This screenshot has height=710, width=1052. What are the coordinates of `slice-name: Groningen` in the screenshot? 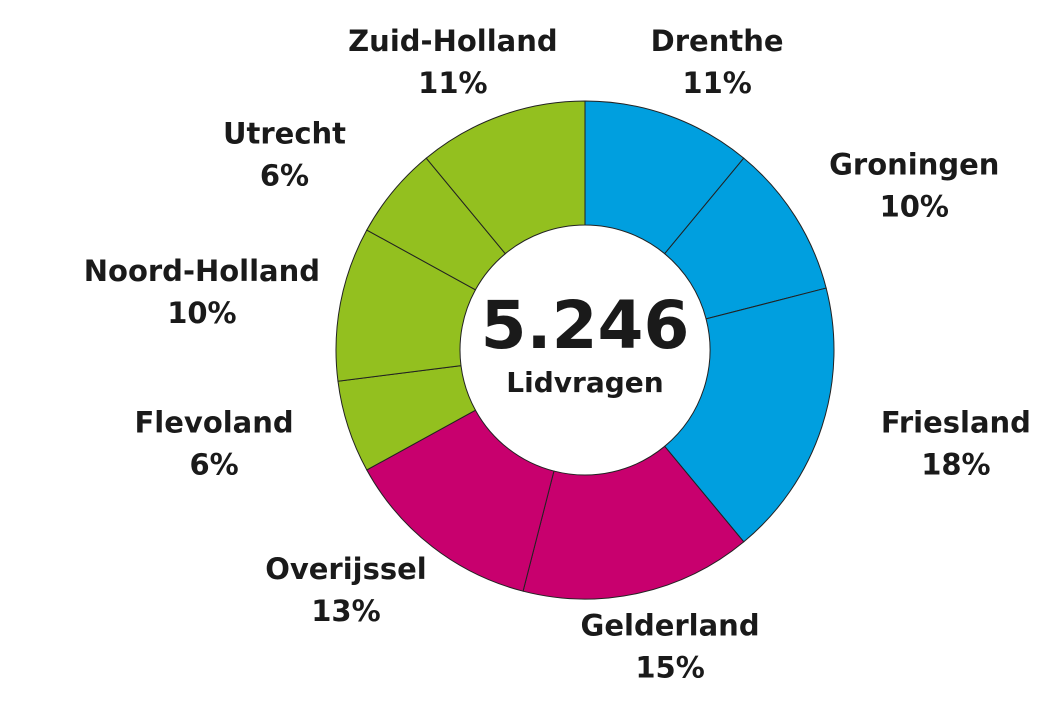 It's located at (914, 165).